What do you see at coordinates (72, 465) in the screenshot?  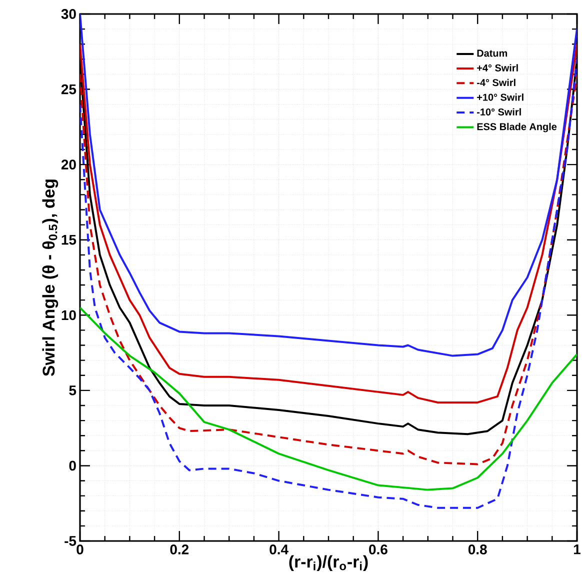 I see `y-tick-label: 0` at bounding box center [72, 465].